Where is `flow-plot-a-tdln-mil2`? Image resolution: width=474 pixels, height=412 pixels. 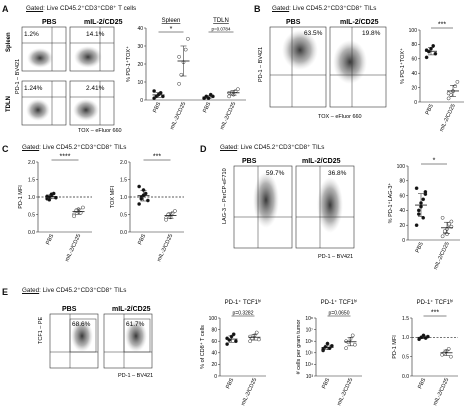
flow-plot-a-tdln-mil2 is located at coordinates (92, 103).